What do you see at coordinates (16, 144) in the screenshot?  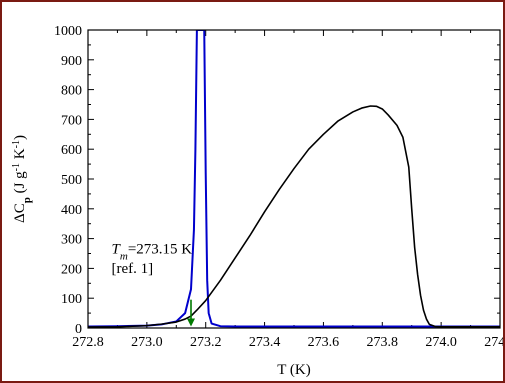 I see `y-axis-title-exp2: -1` at bounding box center [16, 144].